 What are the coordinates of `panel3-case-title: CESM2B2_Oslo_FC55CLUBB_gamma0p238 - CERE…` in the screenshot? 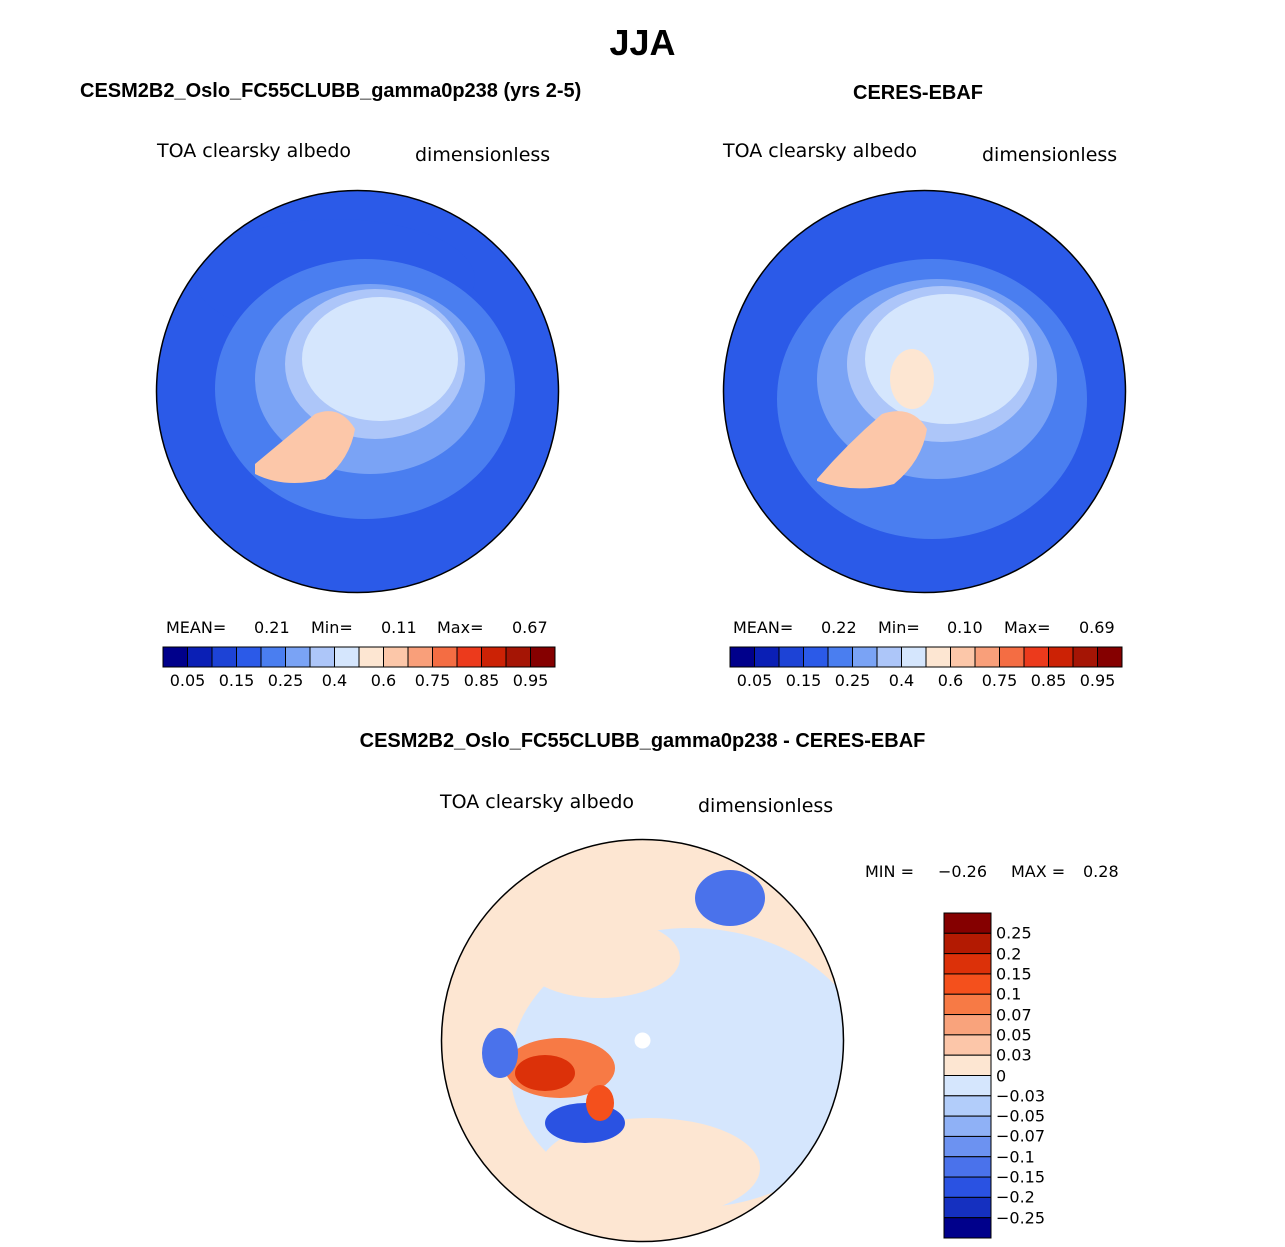 It's located at (642, 741).